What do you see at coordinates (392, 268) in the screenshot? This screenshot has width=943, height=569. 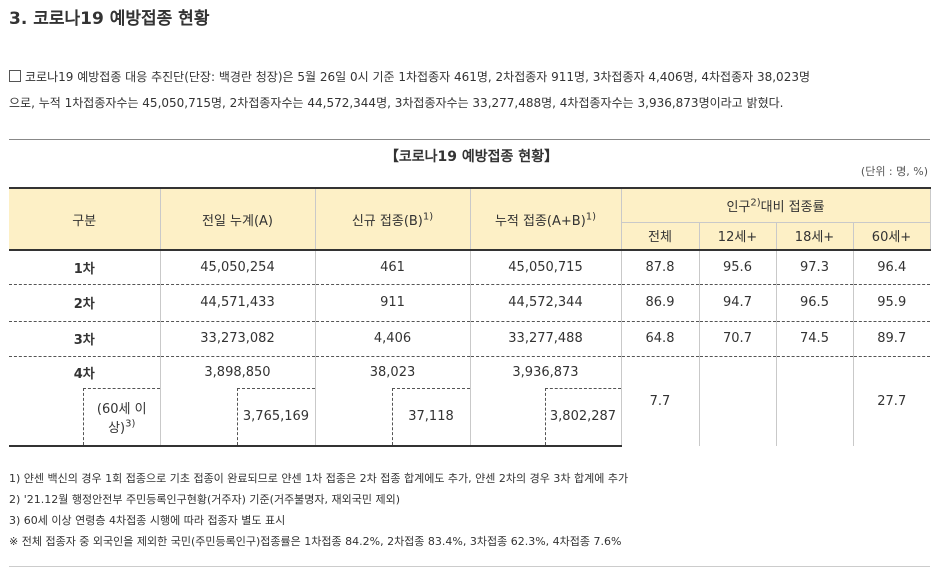 I see `cell-new: 461` at bounding box center [392, 268].